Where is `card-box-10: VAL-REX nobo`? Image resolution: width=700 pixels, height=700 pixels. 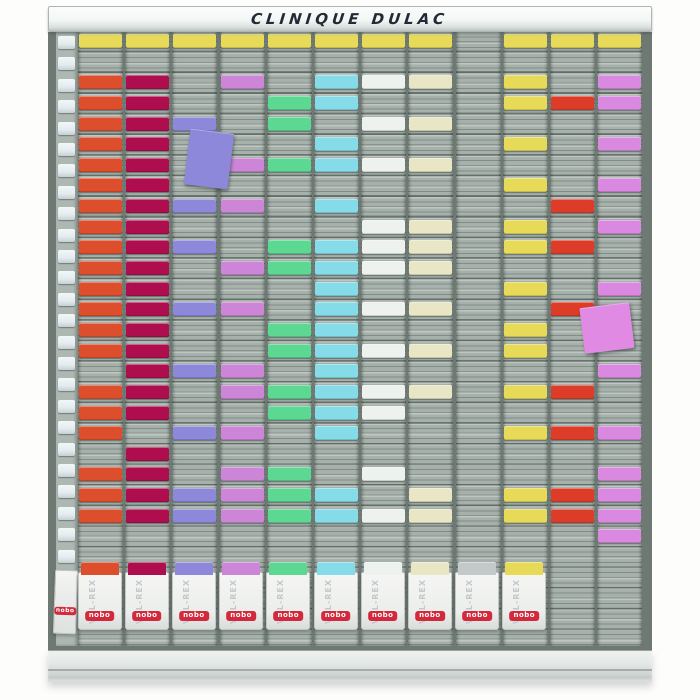 card-box-10: VAL-REX nobo is located at coordinates (524, 596).